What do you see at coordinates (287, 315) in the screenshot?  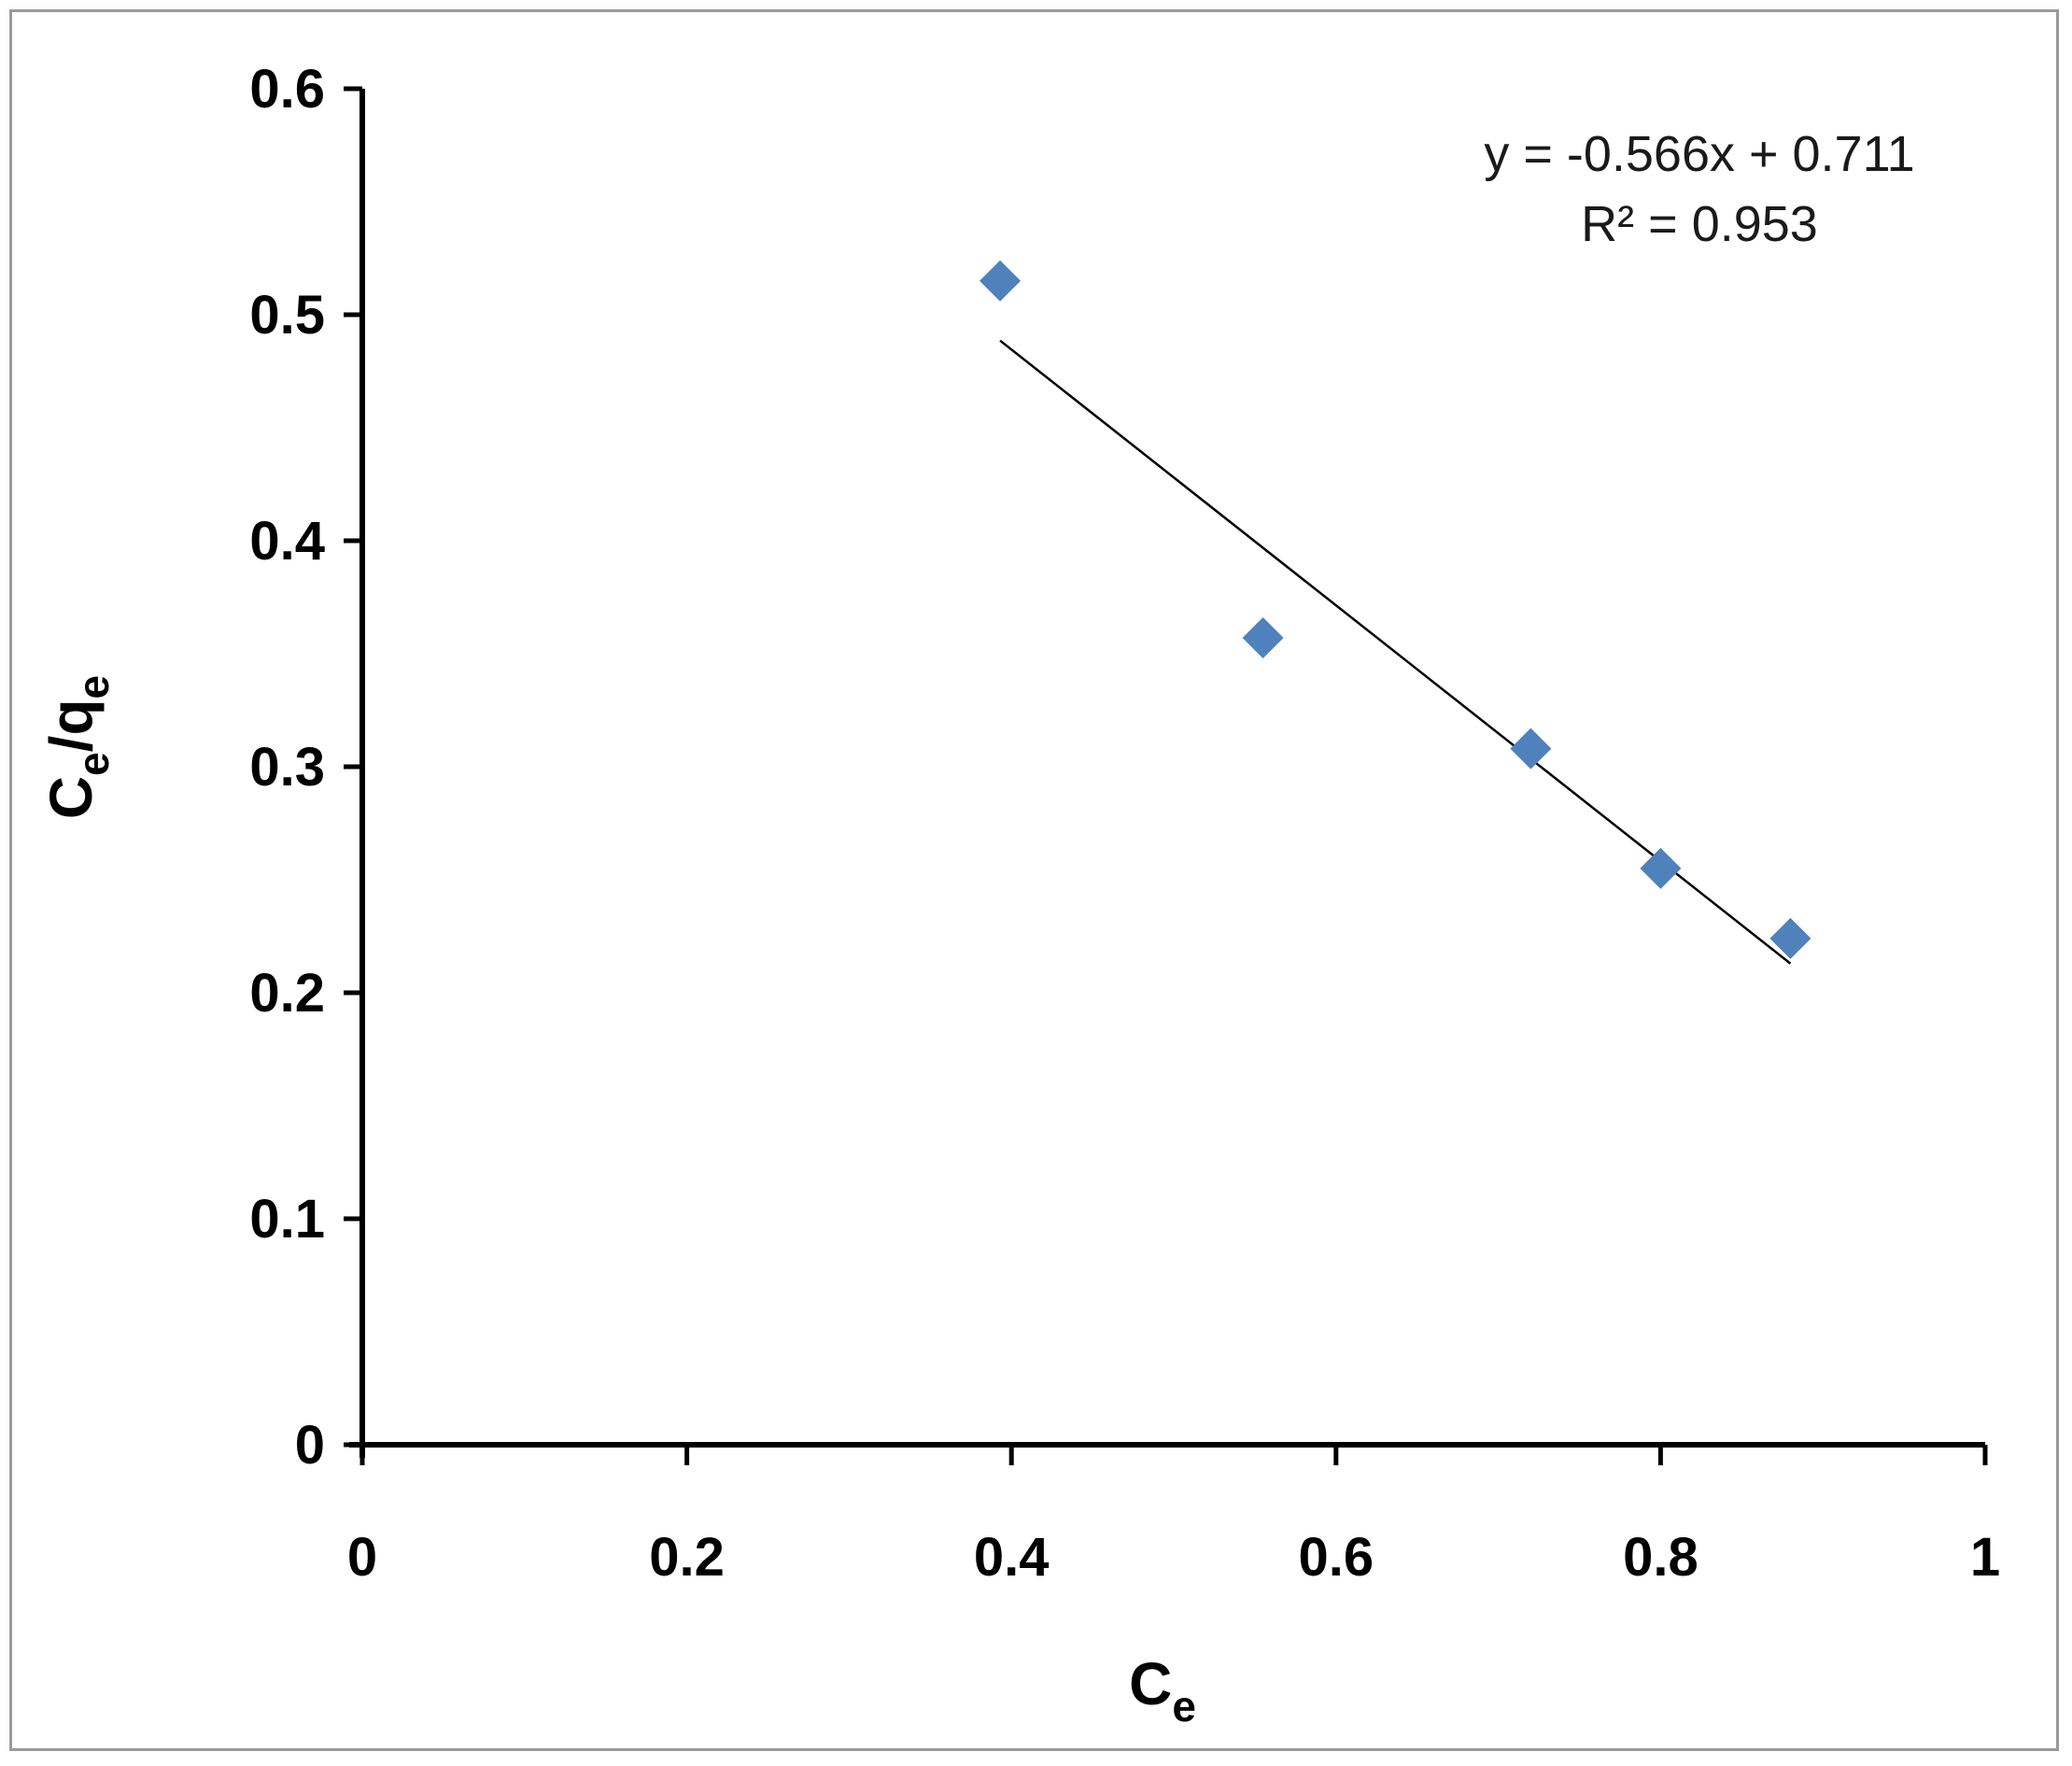 I see `y-tick-label: 0.5` at bounding box center [287, 315].